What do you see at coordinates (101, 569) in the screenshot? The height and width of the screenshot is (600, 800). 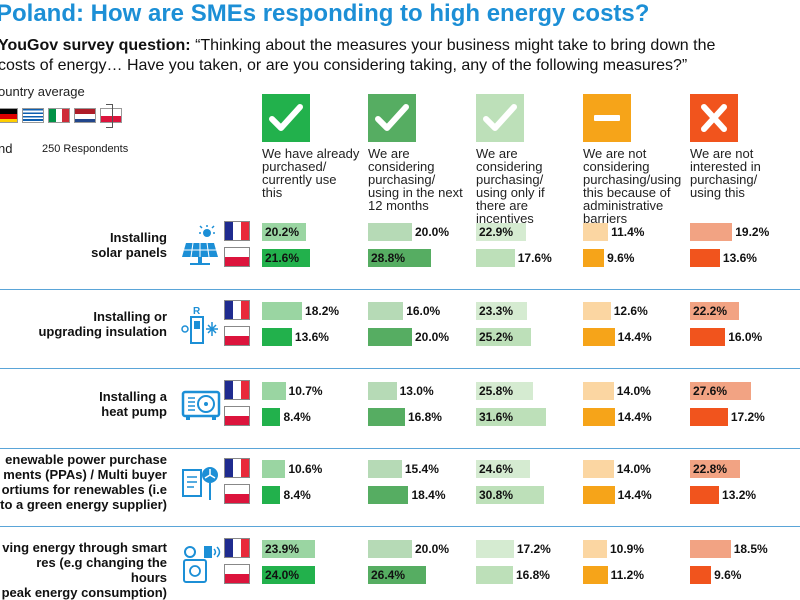 I see `row-label-line: res (e.g changing the hours` at bounding box center [101, 569].